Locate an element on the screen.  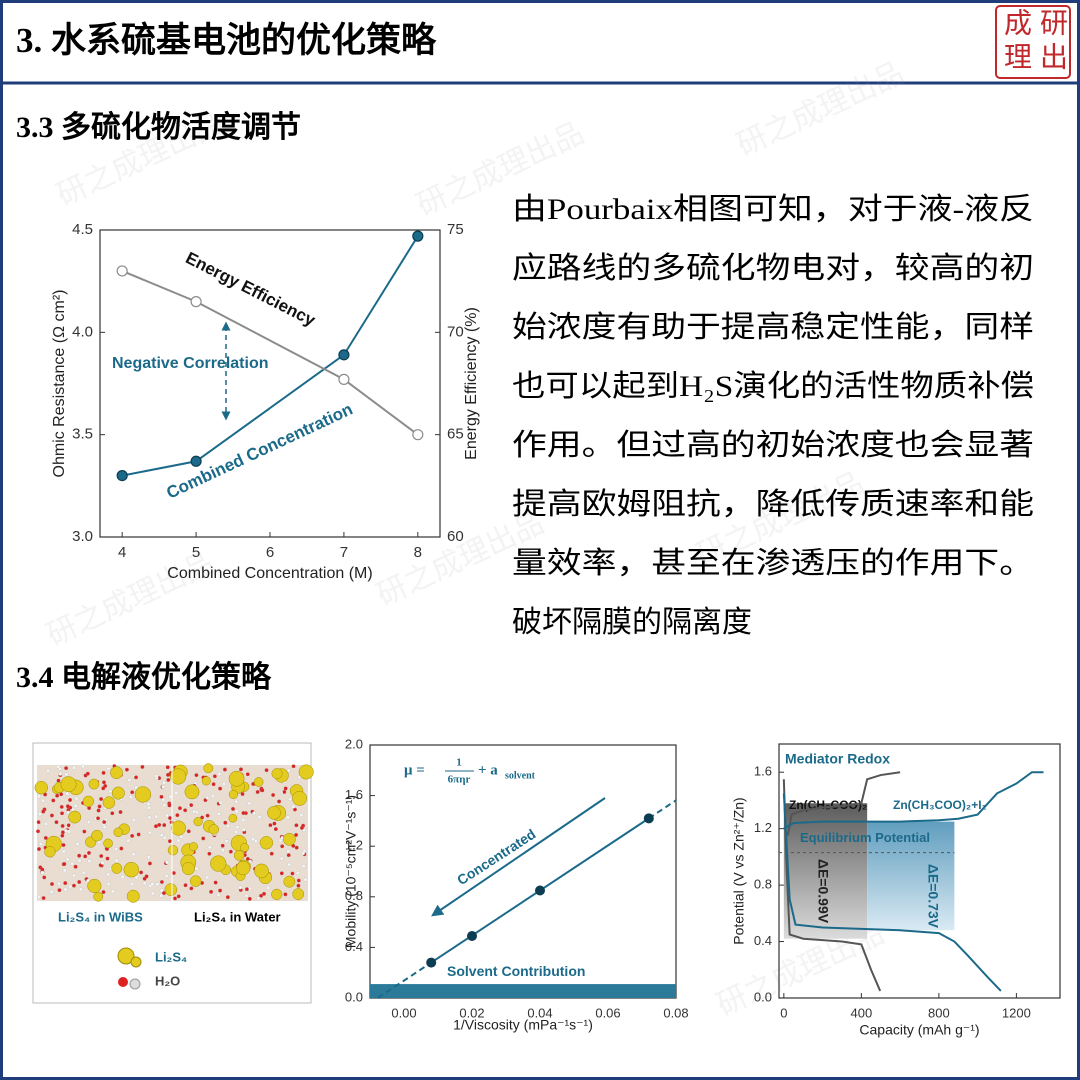
series-line is located at coordinates (913, 881).